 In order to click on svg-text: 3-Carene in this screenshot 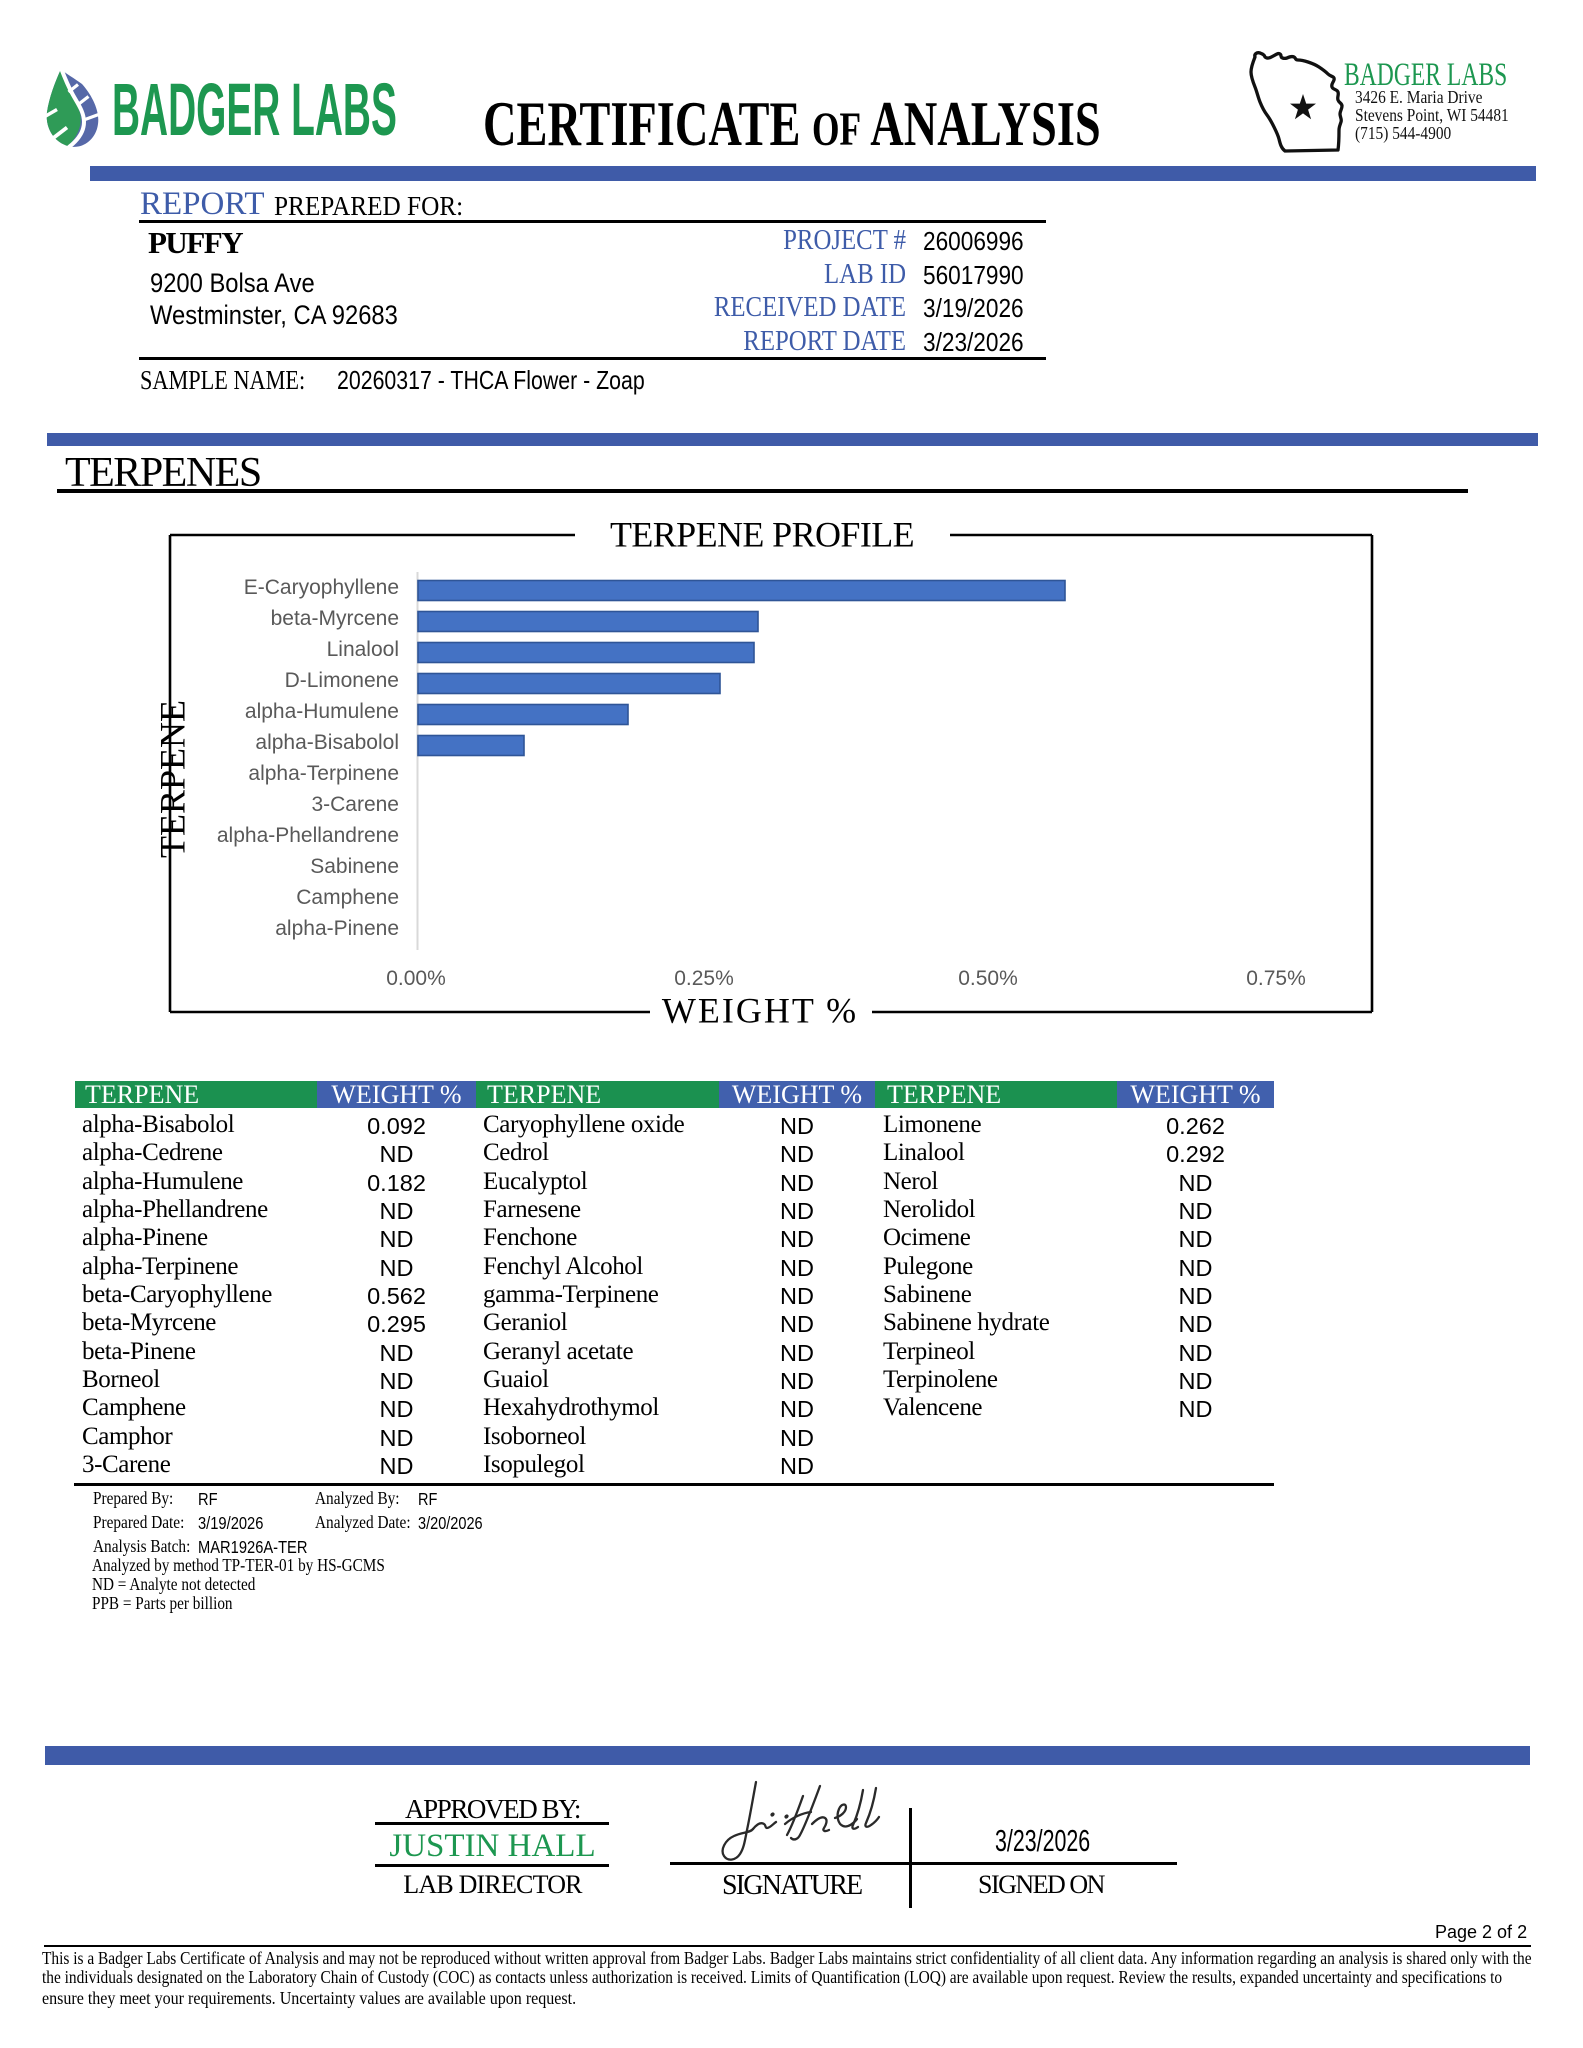, I will do `click(355, 804)`.